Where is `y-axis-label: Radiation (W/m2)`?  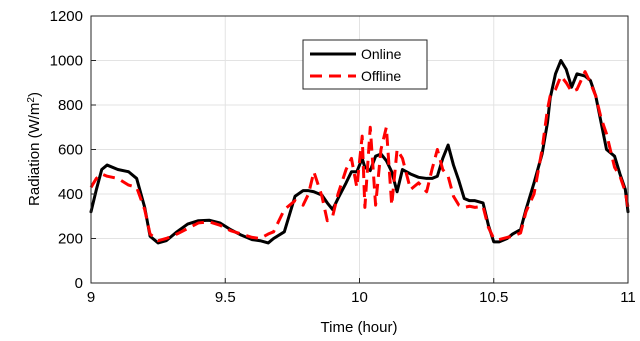 y-axis-label: Radiation (W/m2) is located at coordinates (35, 149).